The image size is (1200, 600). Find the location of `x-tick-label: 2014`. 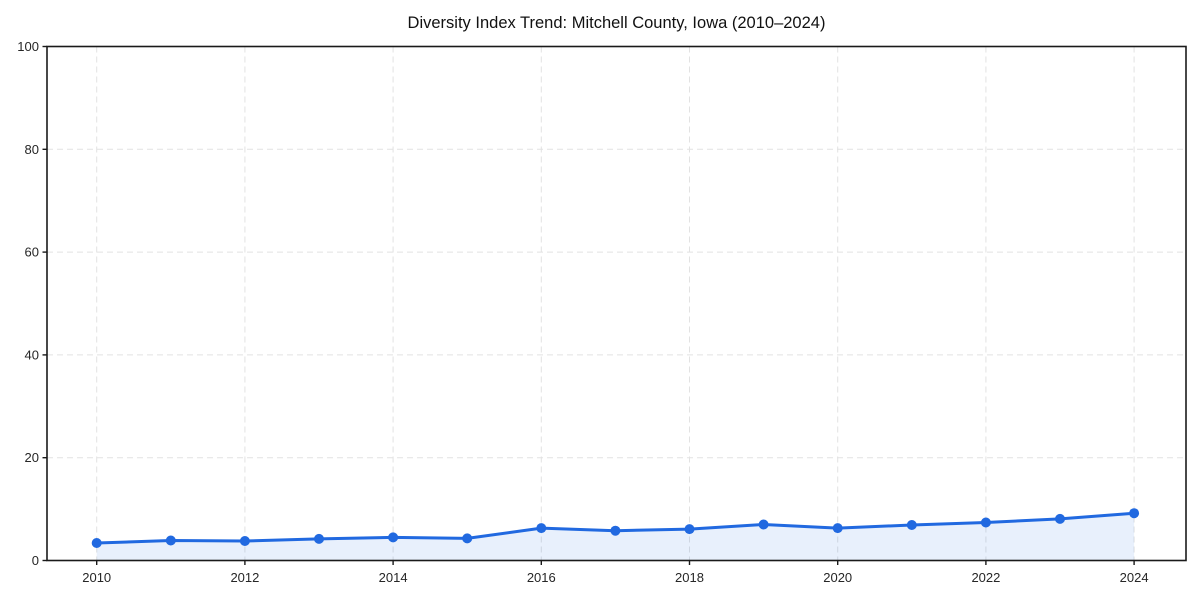

x-tick-label: 2014 is located at coordinates (393, 577).